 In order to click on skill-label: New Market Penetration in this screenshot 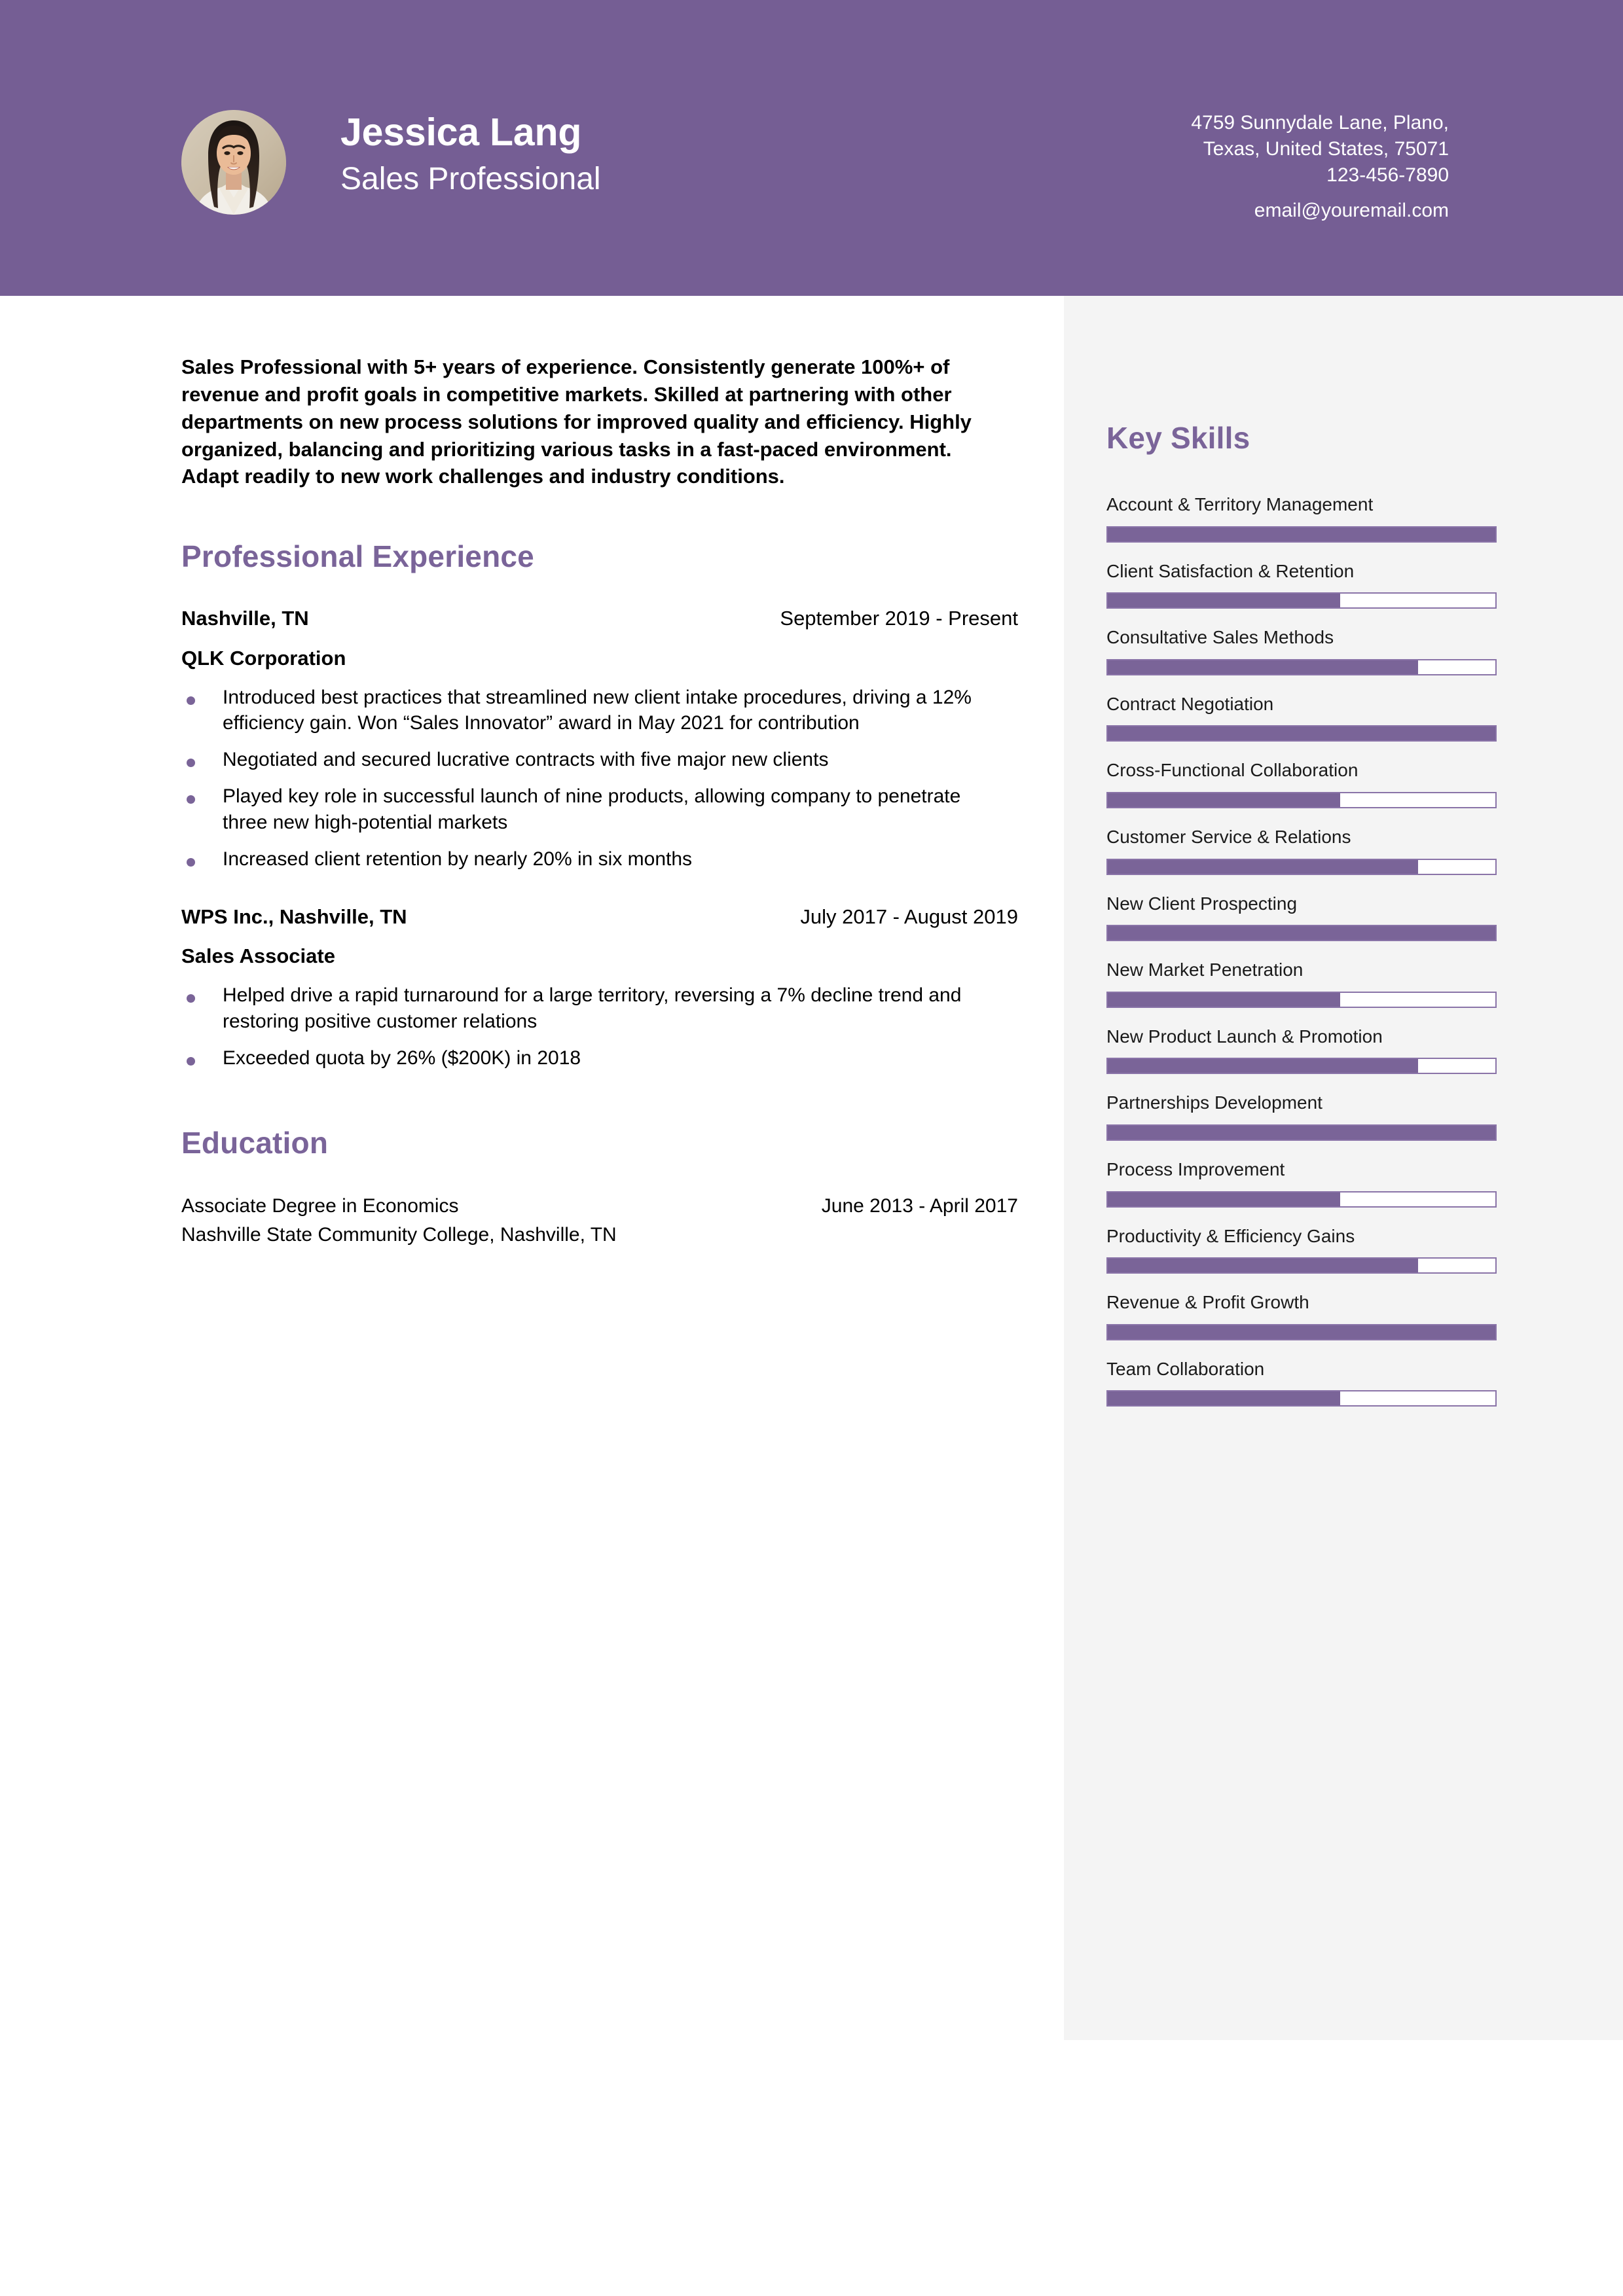, I will do `click(1205, 970)`.